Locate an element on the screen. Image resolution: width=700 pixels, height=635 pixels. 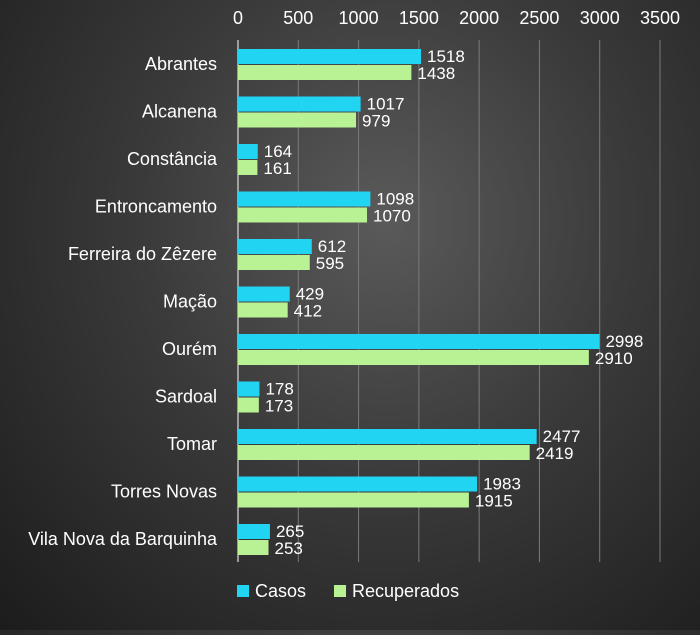
data-label-recuperados: 979 is located at coordinates (376, 121).